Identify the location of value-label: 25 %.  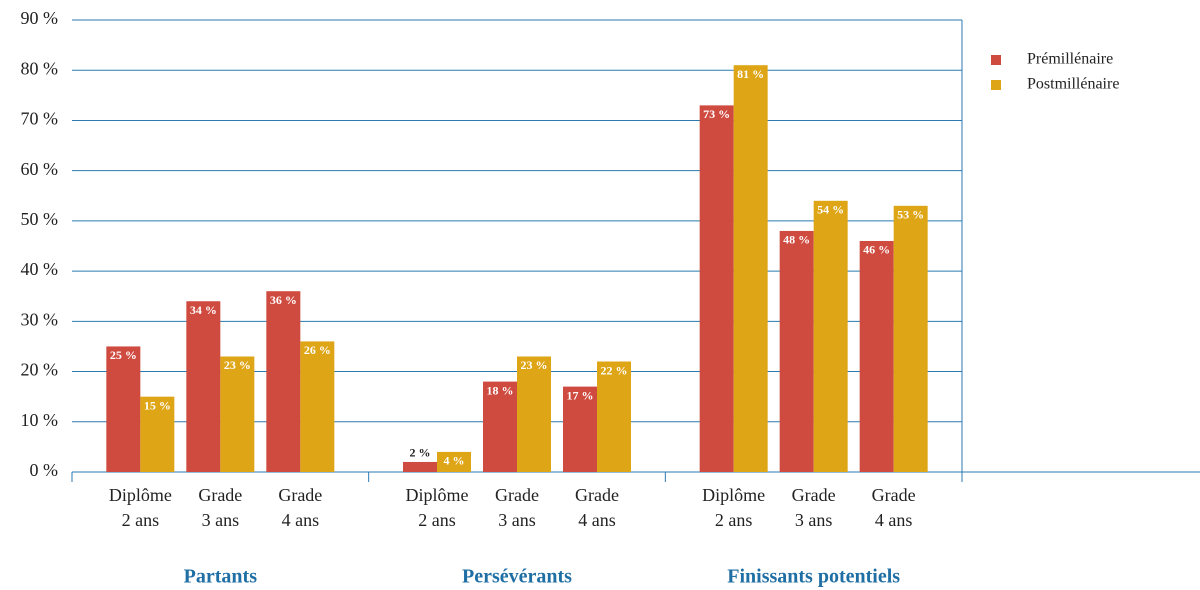
(123, 355).